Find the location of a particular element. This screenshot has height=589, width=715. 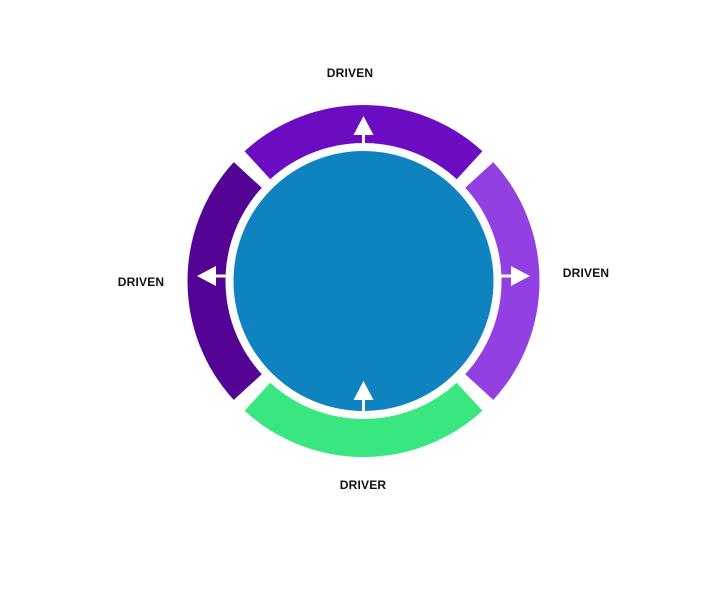

arrow-up-from-driver-icon is located at coordinates (363, 396).